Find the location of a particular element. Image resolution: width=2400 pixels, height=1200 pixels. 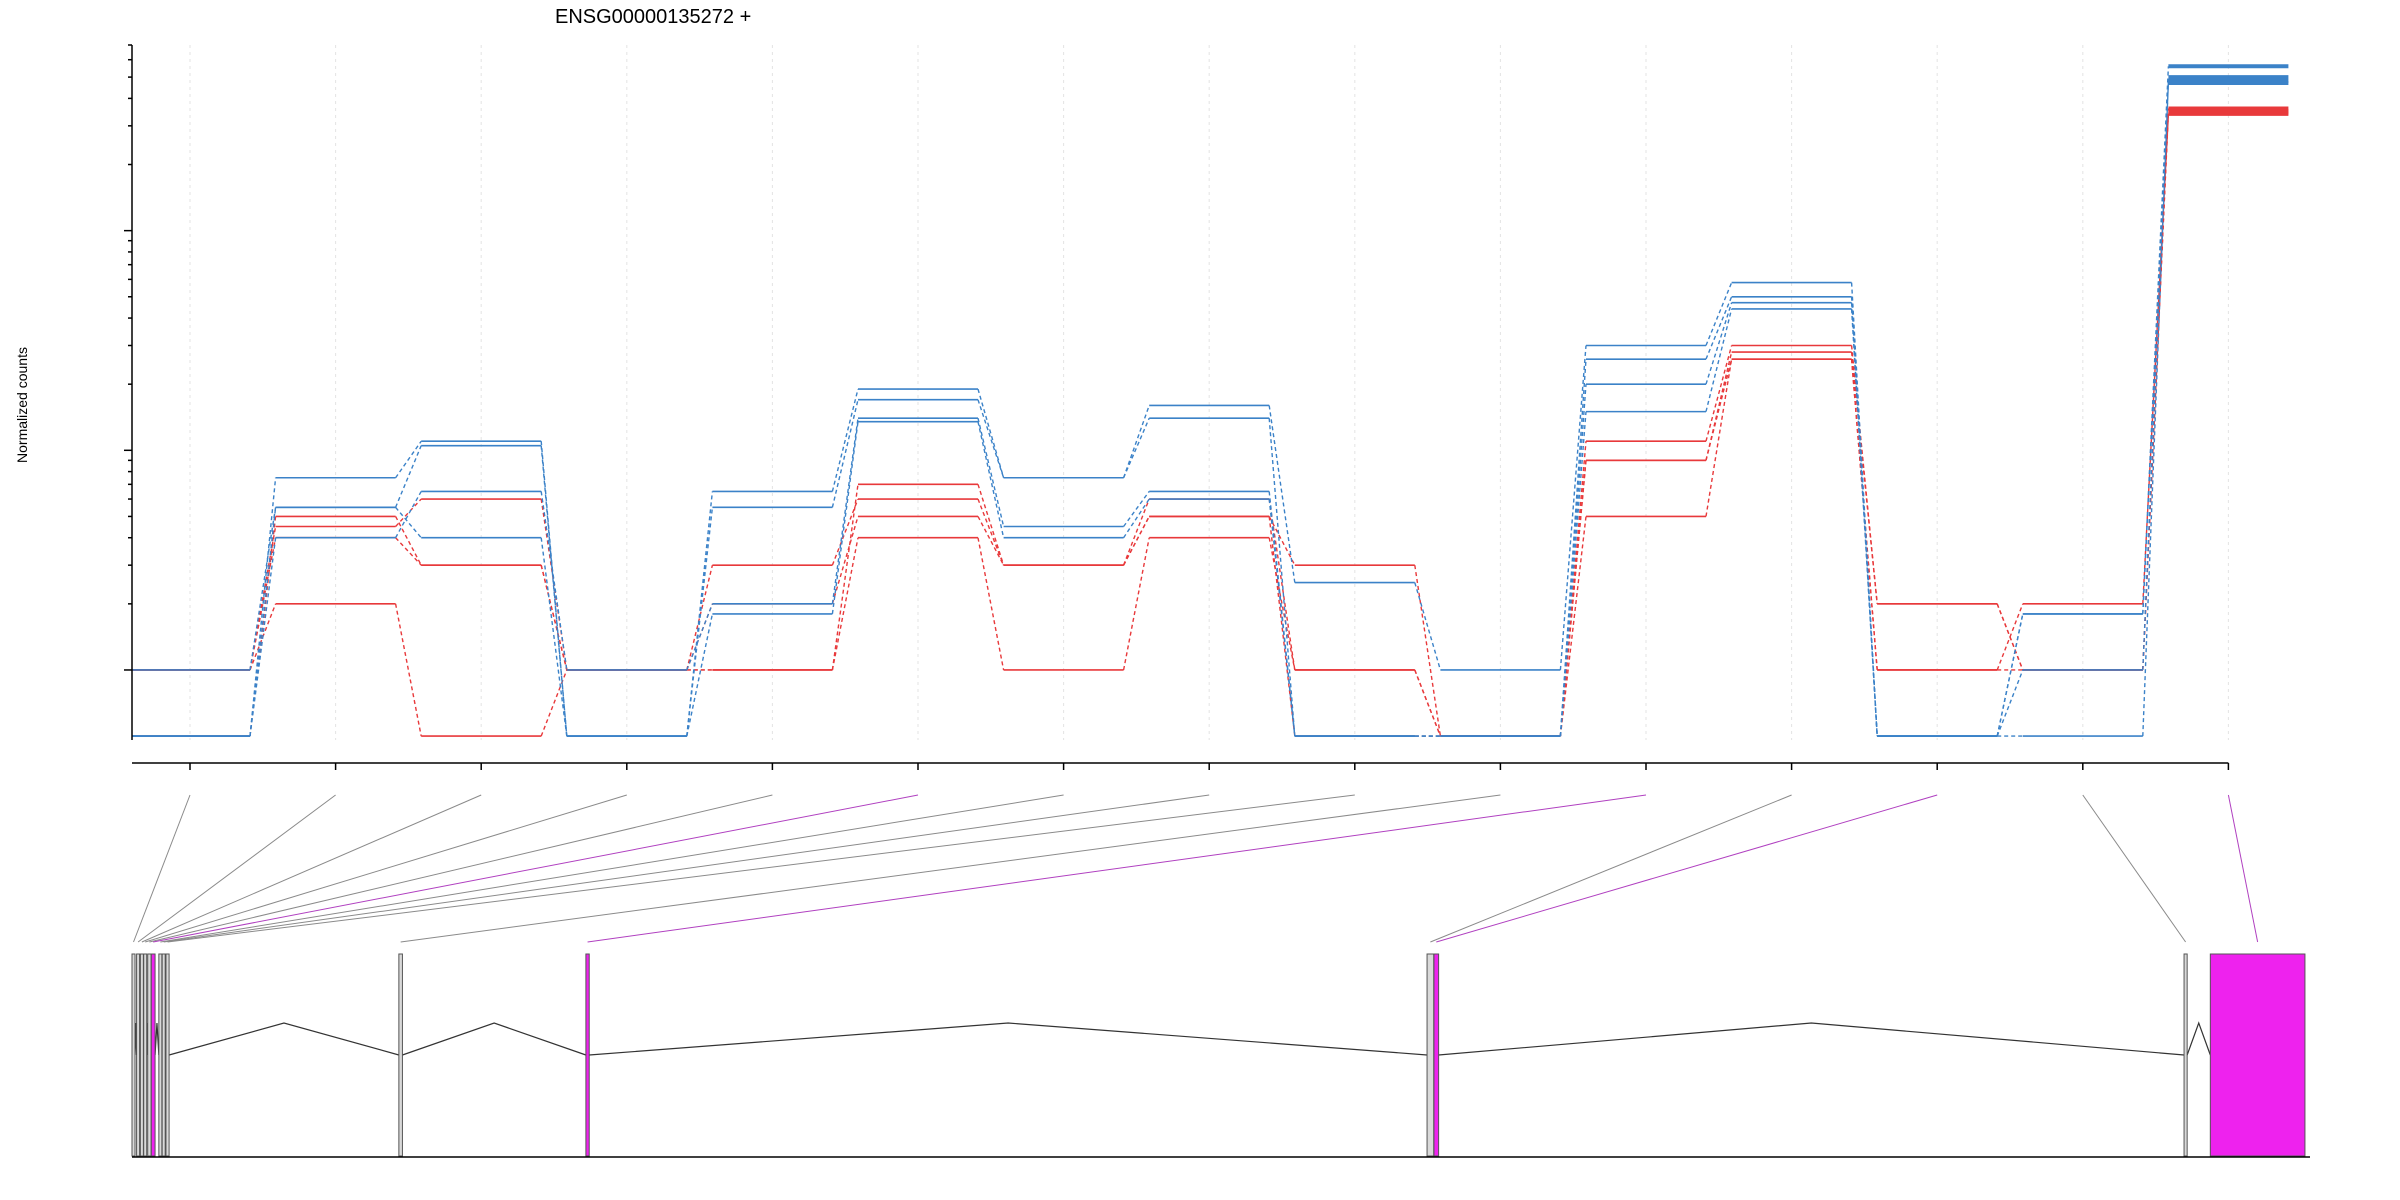

y-axis-label: Normalized counts is located at coordinates (22, 405).